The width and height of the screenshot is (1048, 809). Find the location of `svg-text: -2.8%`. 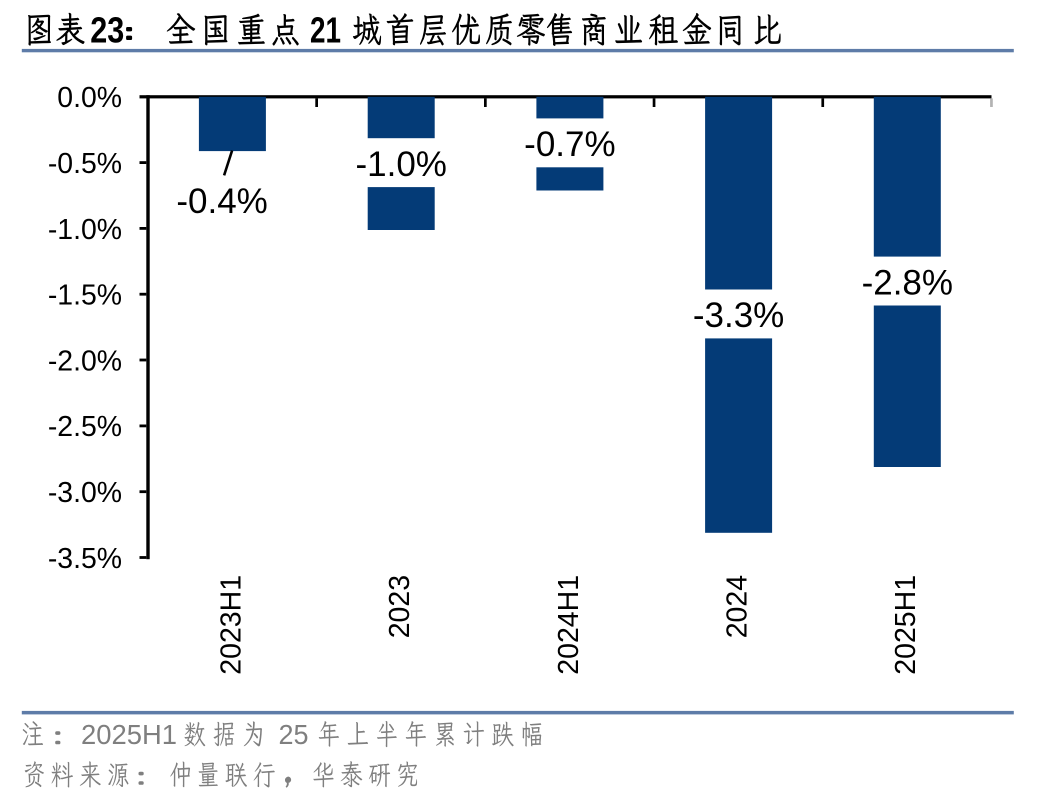

svg-text: -2.8% is located at coordinates (907, 282).